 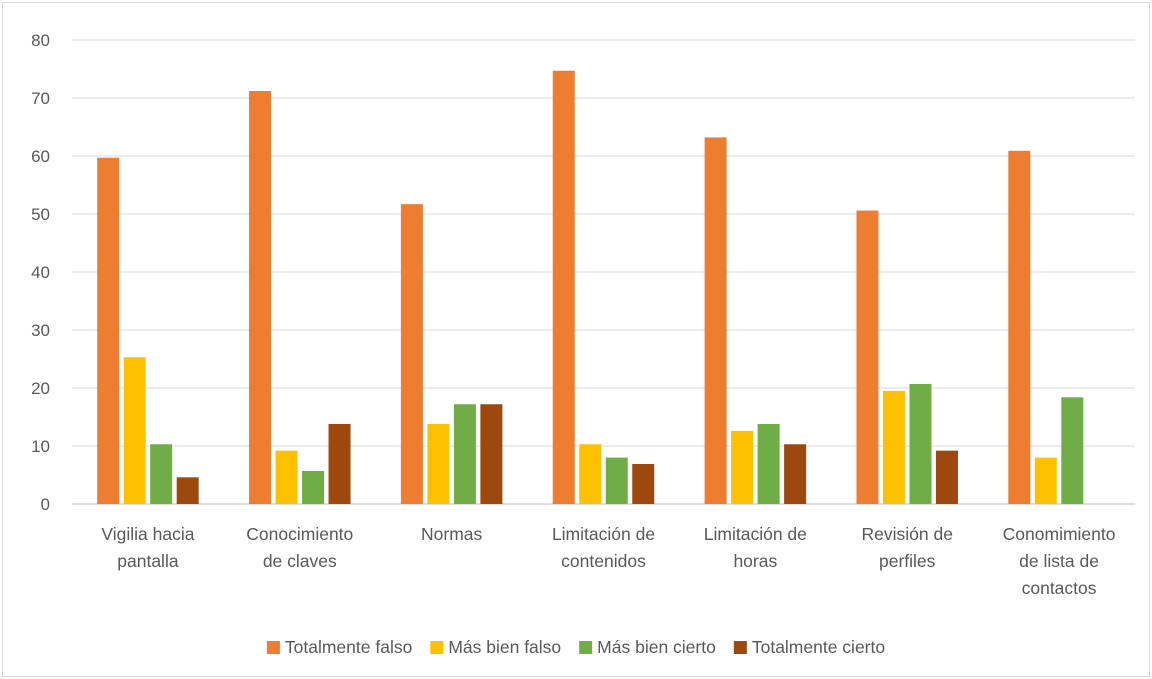 I want to click on x-tick-label: Revisión de, so click(x=906, y=534).